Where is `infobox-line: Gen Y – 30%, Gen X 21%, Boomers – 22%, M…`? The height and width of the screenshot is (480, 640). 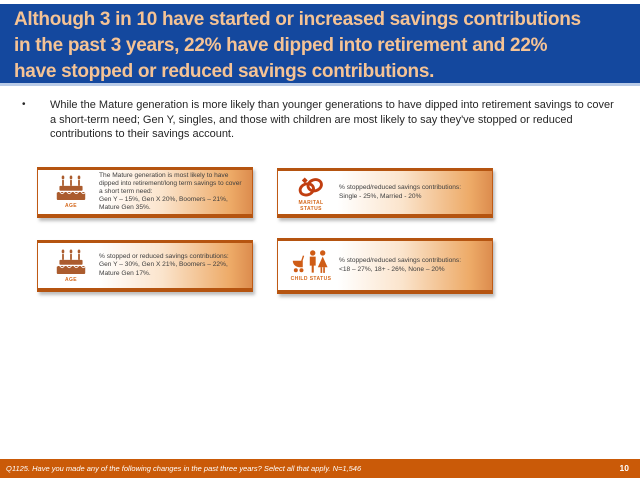
infobox-line: Gen Y – 30%, Gen X 21%, Boomers – 22%, M… is located at coordinates (163, 269).